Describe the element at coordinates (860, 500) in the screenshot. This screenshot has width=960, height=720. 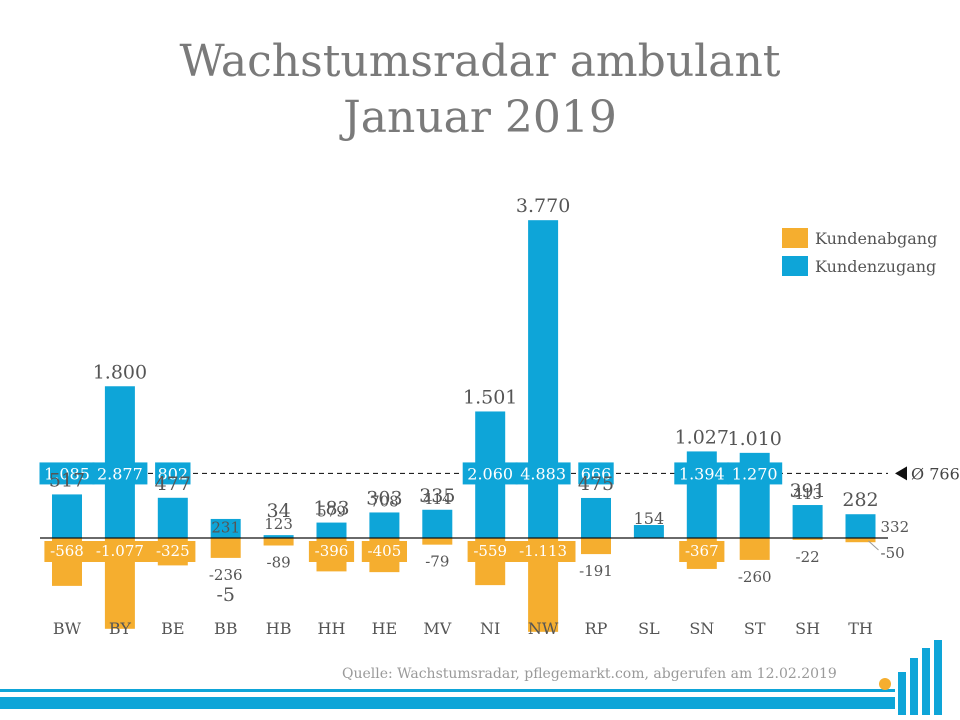
I see `net-value-label: 282` at that location.